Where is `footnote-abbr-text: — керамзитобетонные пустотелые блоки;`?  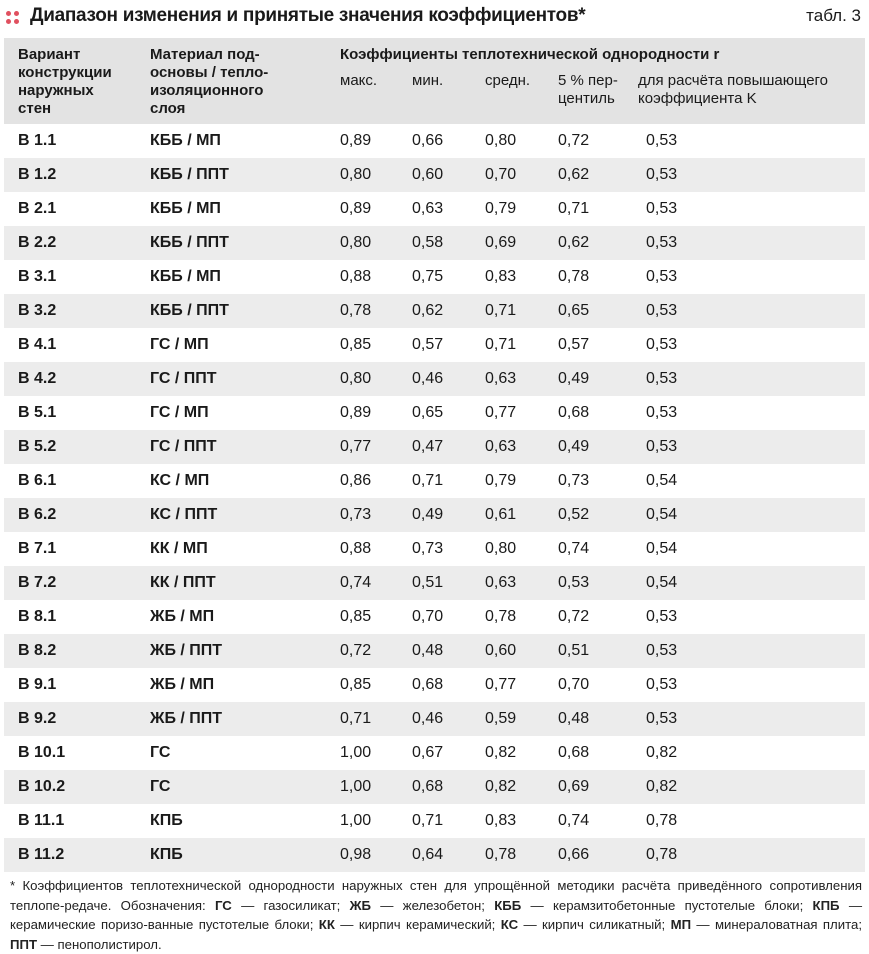 footnote-abbr-text: — керамзитобетонные пустотелые блоки; is located at coordinates (667, 905).